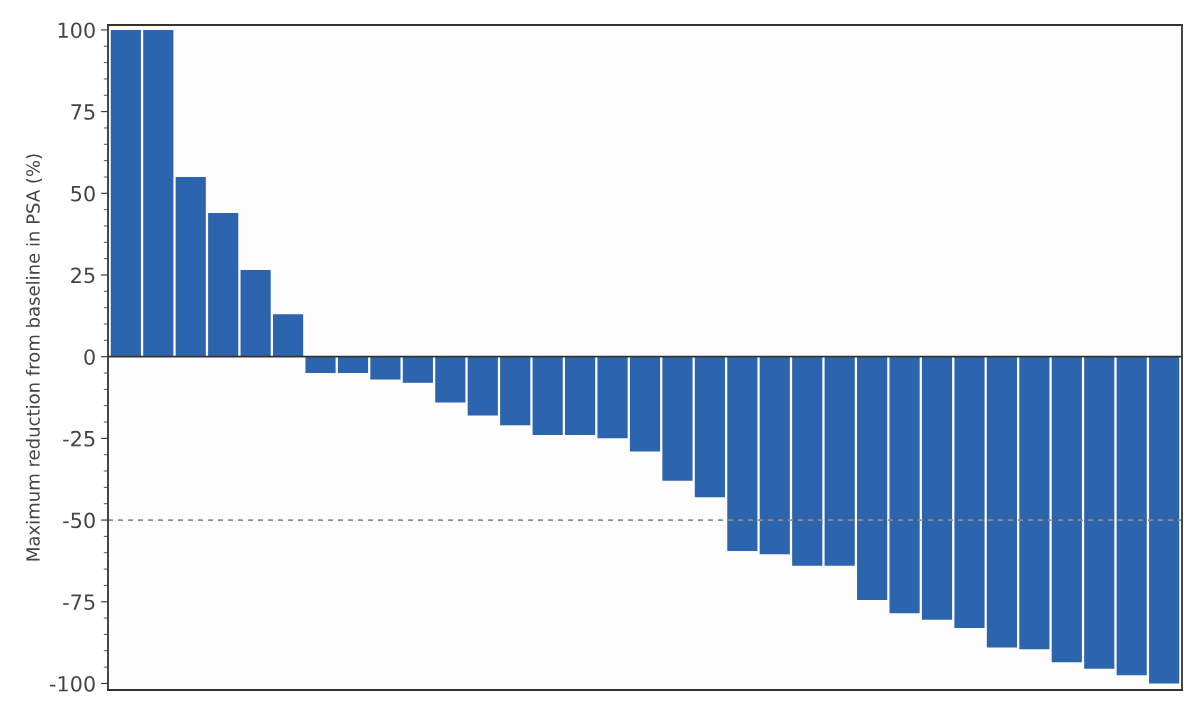  What do you see at coordinates (83, 193) in the screenshot?
I see `y-tick-label: 50` at bounding box center [83, 193].